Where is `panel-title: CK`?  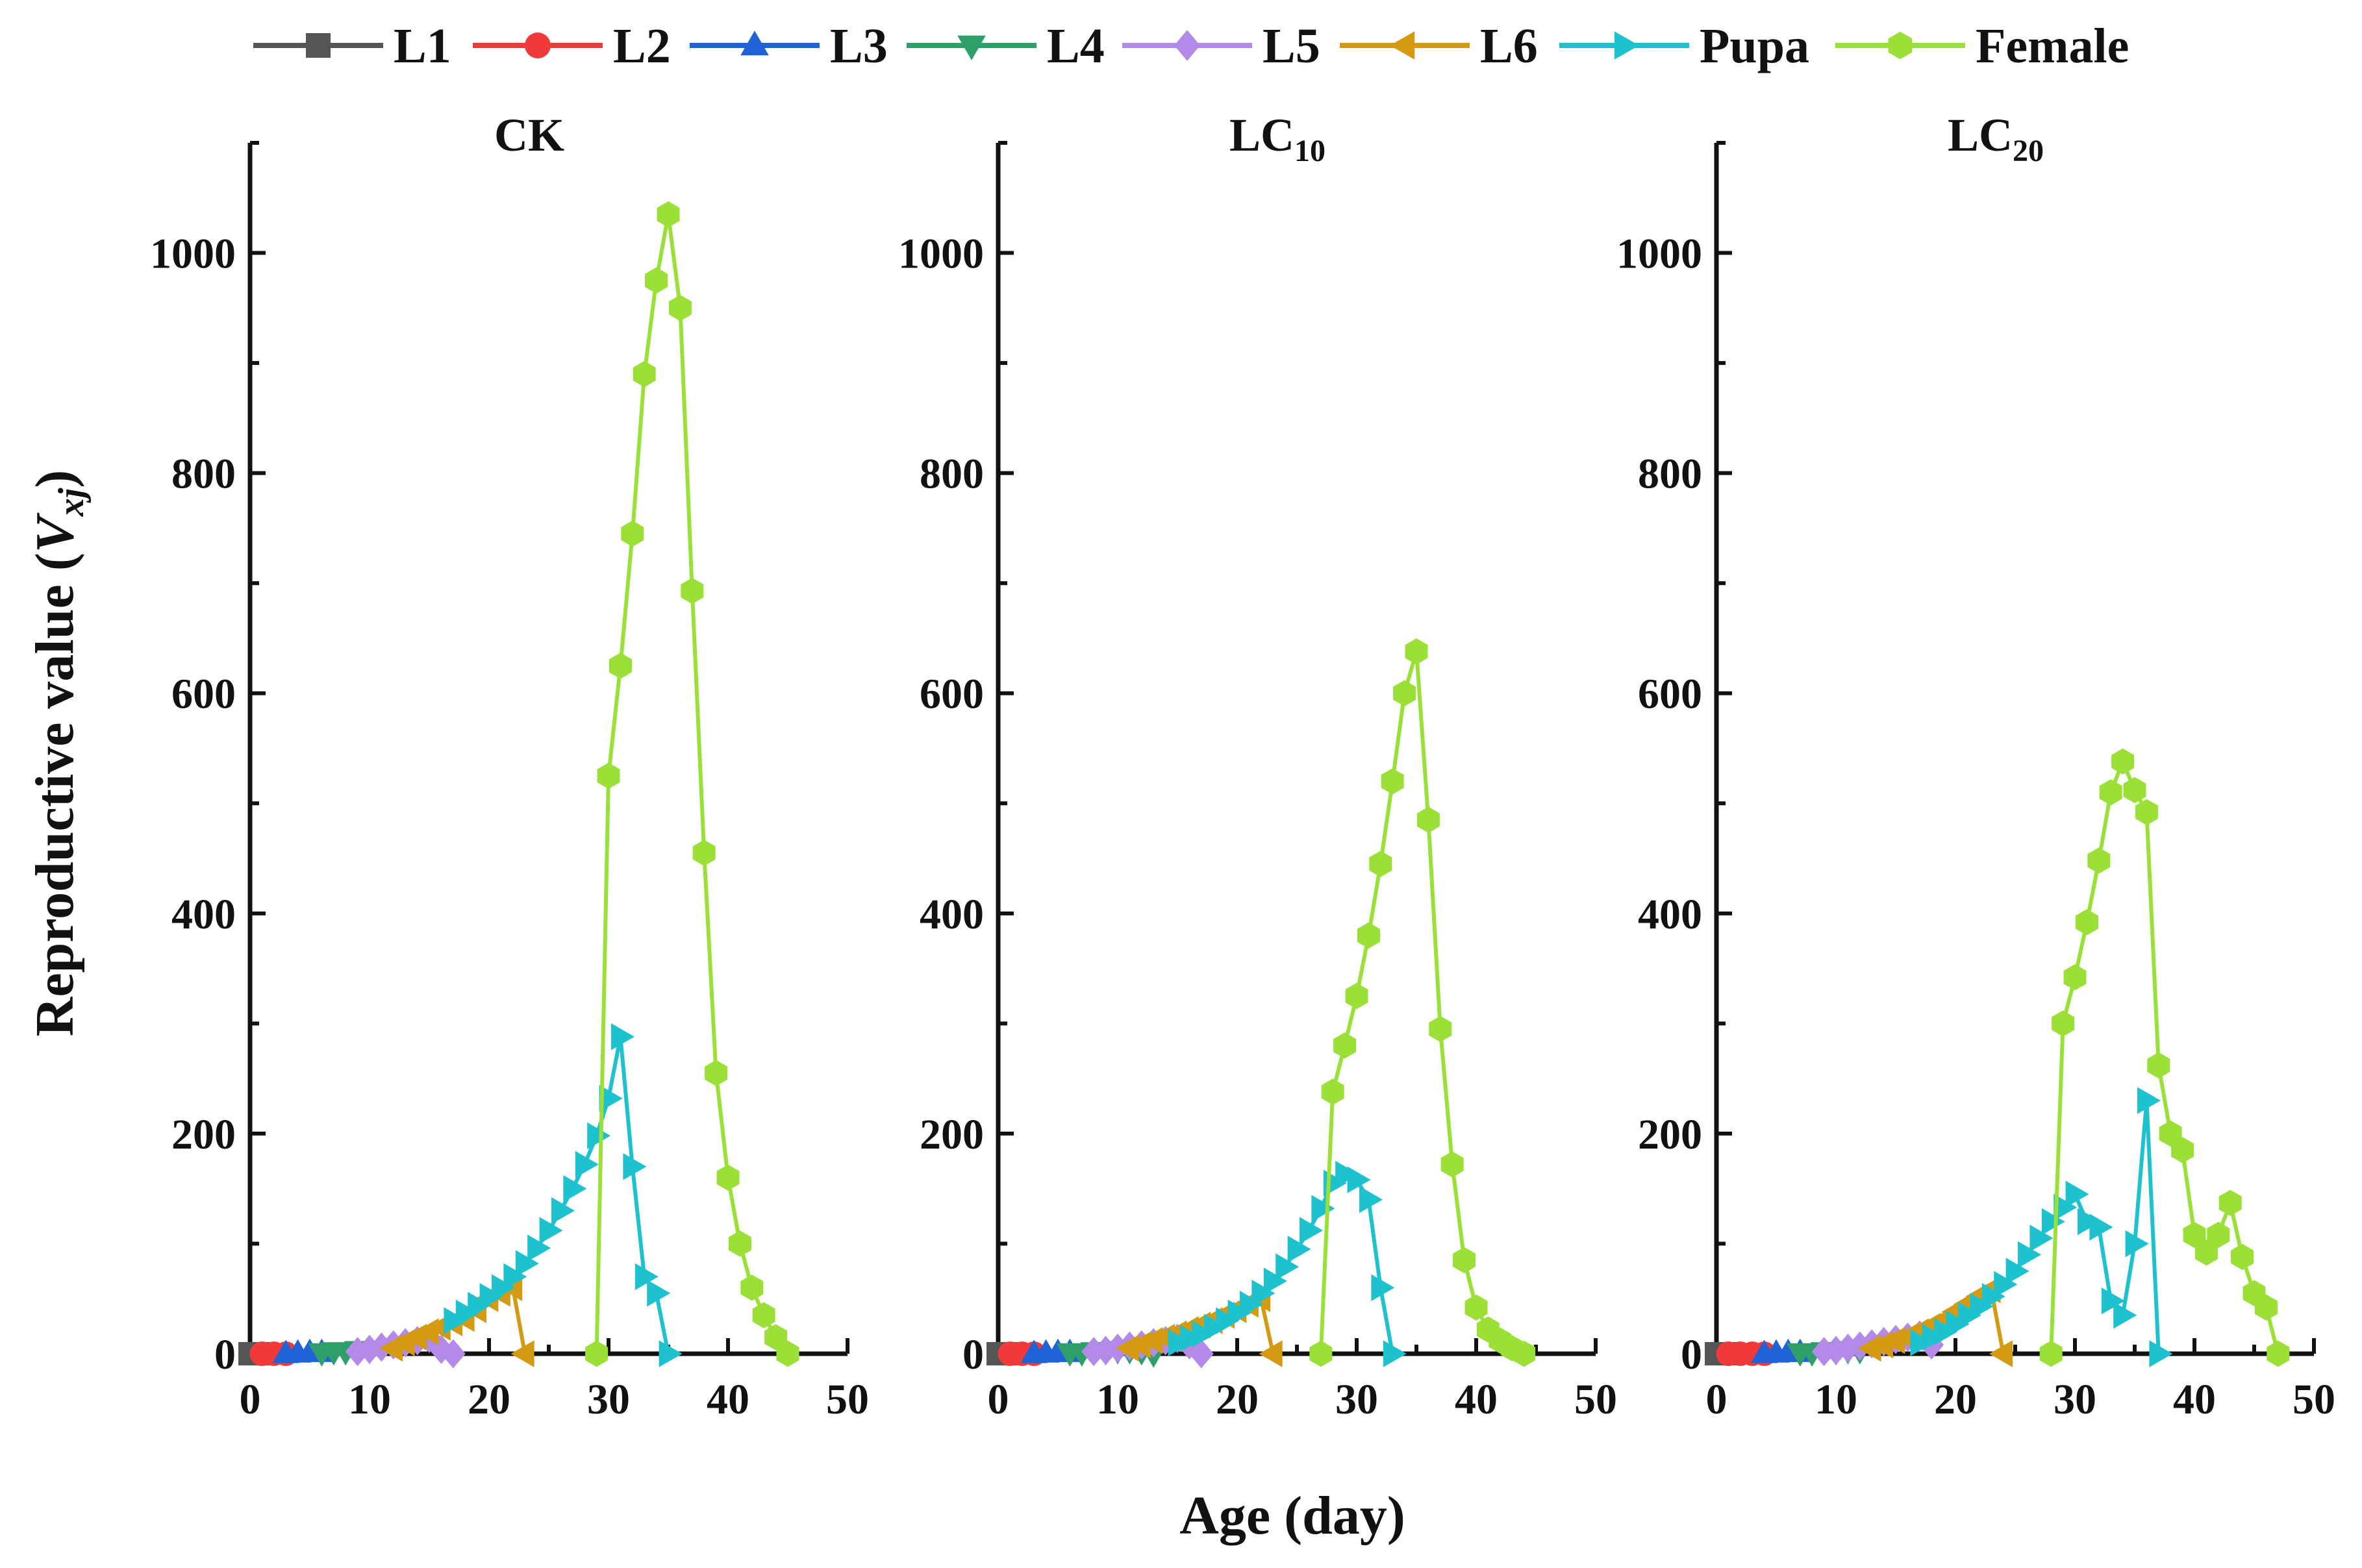
panel-title: CK is located at coordinates (529, 135).